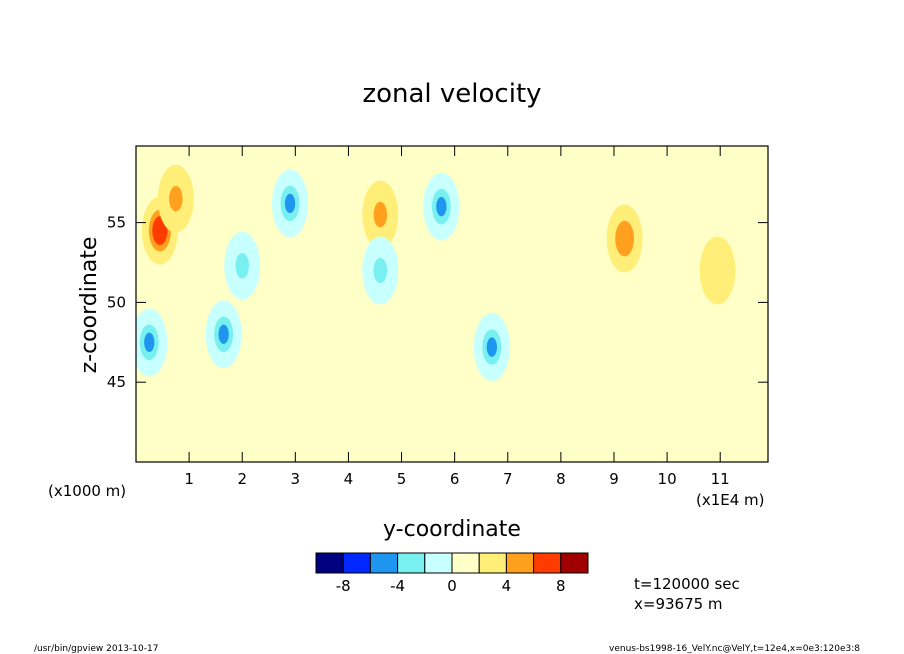 The height and width of the screenshot is (654, 904). Describe the element at coordinates (507, 586) in the screenshot. I see `colorbar-tick-label: 4` at that location.